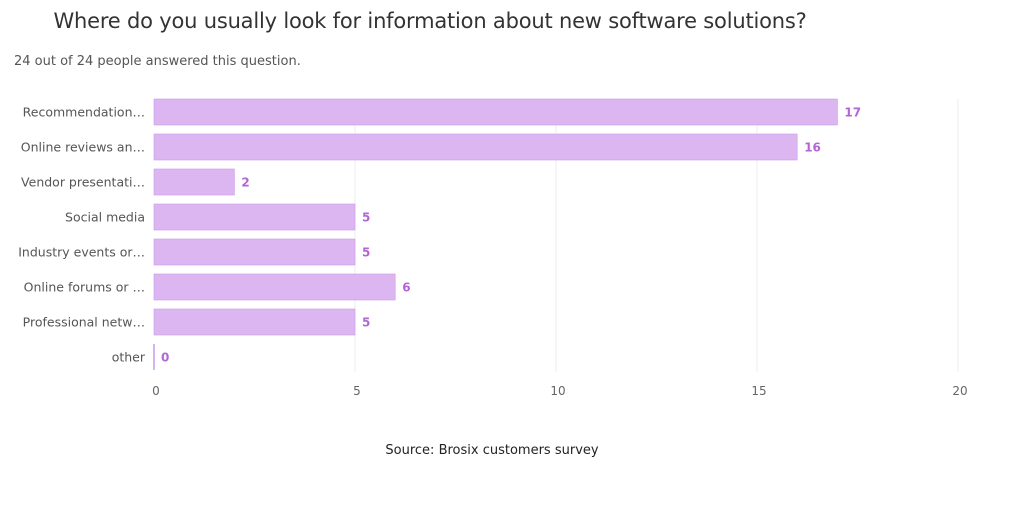 The height and width of the screenshot is (512, 1024). I want to click on value-label: 17, so click(852, 113).